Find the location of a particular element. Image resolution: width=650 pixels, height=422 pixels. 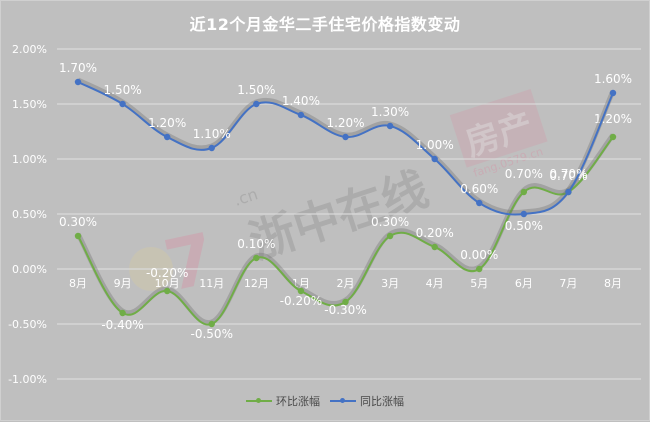

legend-label-mom: 环比涨幅 is located at coordinates (298, 401).